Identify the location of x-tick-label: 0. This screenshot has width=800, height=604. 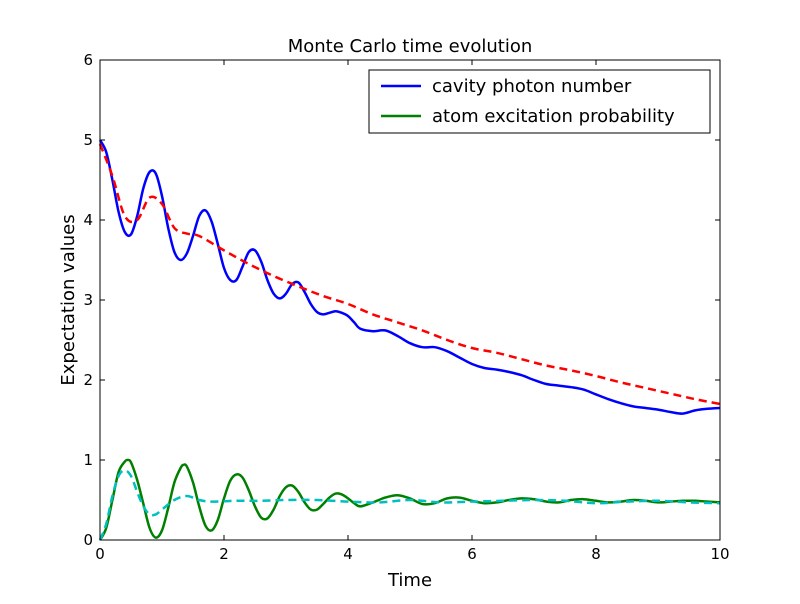
(100, 554).